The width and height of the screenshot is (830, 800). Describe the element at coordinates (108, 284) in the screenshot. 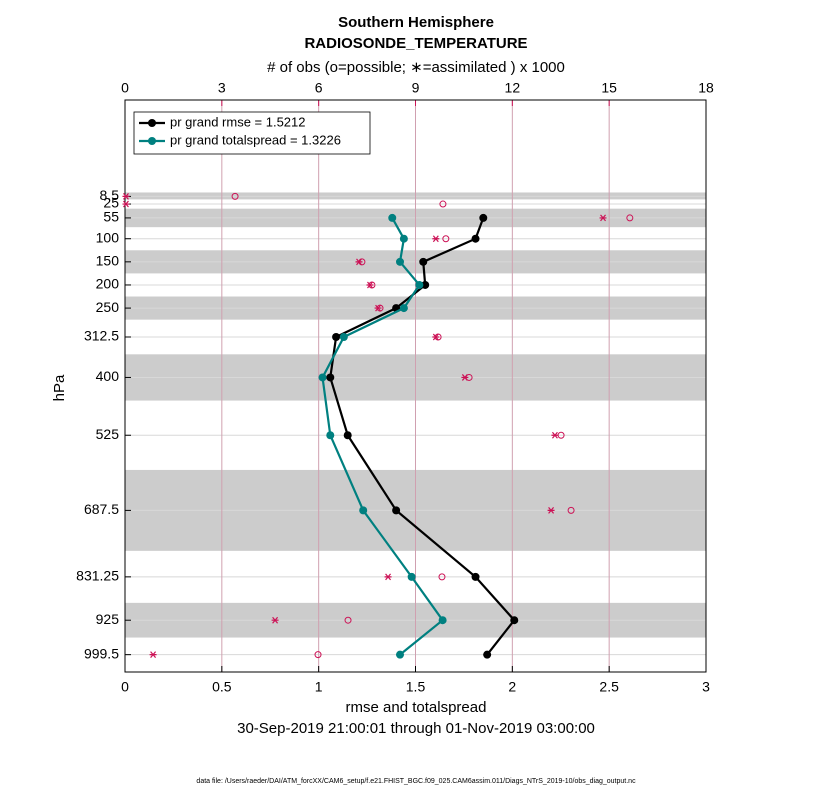

I see `y-tick-label: 200` at that location.